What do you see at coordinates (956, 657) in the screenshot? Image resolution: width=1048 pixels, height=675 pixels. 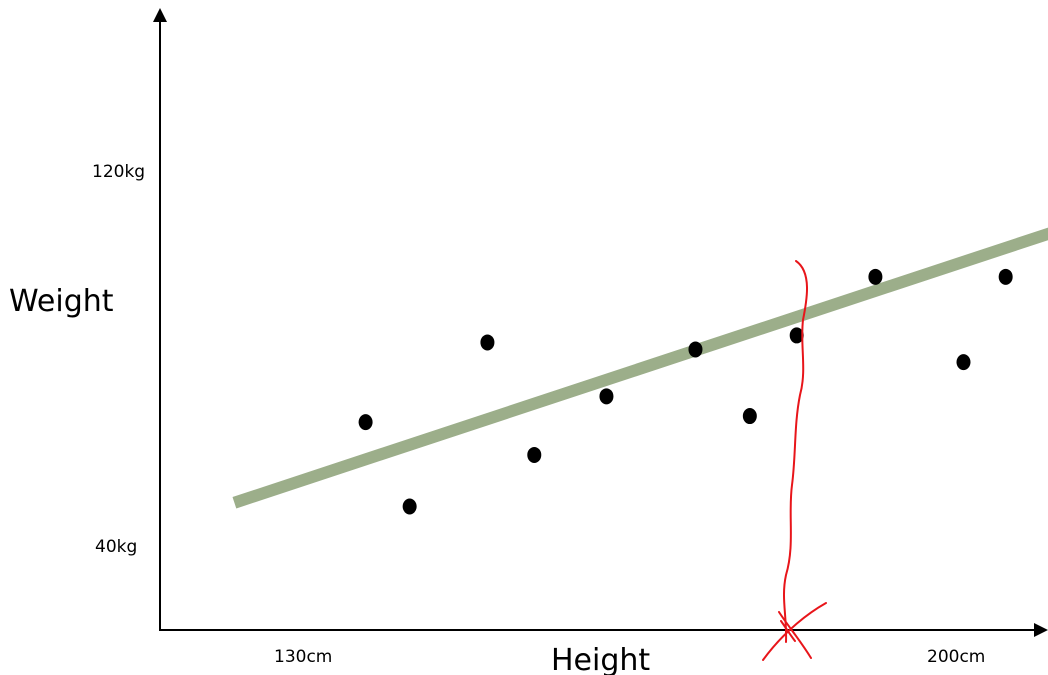 I see `x-tick-label-200cm: 200cm` at bounding box center [956, 657].